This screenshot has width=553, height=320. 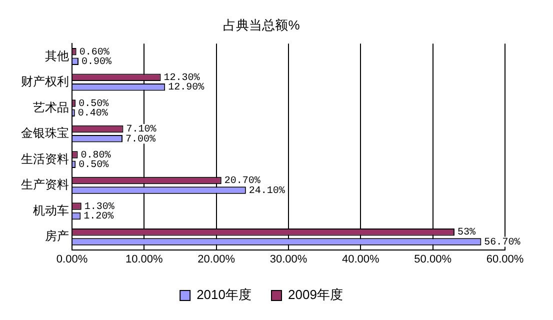 What do you see at coordinates (141, 140) in the screenshot?
I see `data-label: 7.00%` at bounding box center [141, 140].